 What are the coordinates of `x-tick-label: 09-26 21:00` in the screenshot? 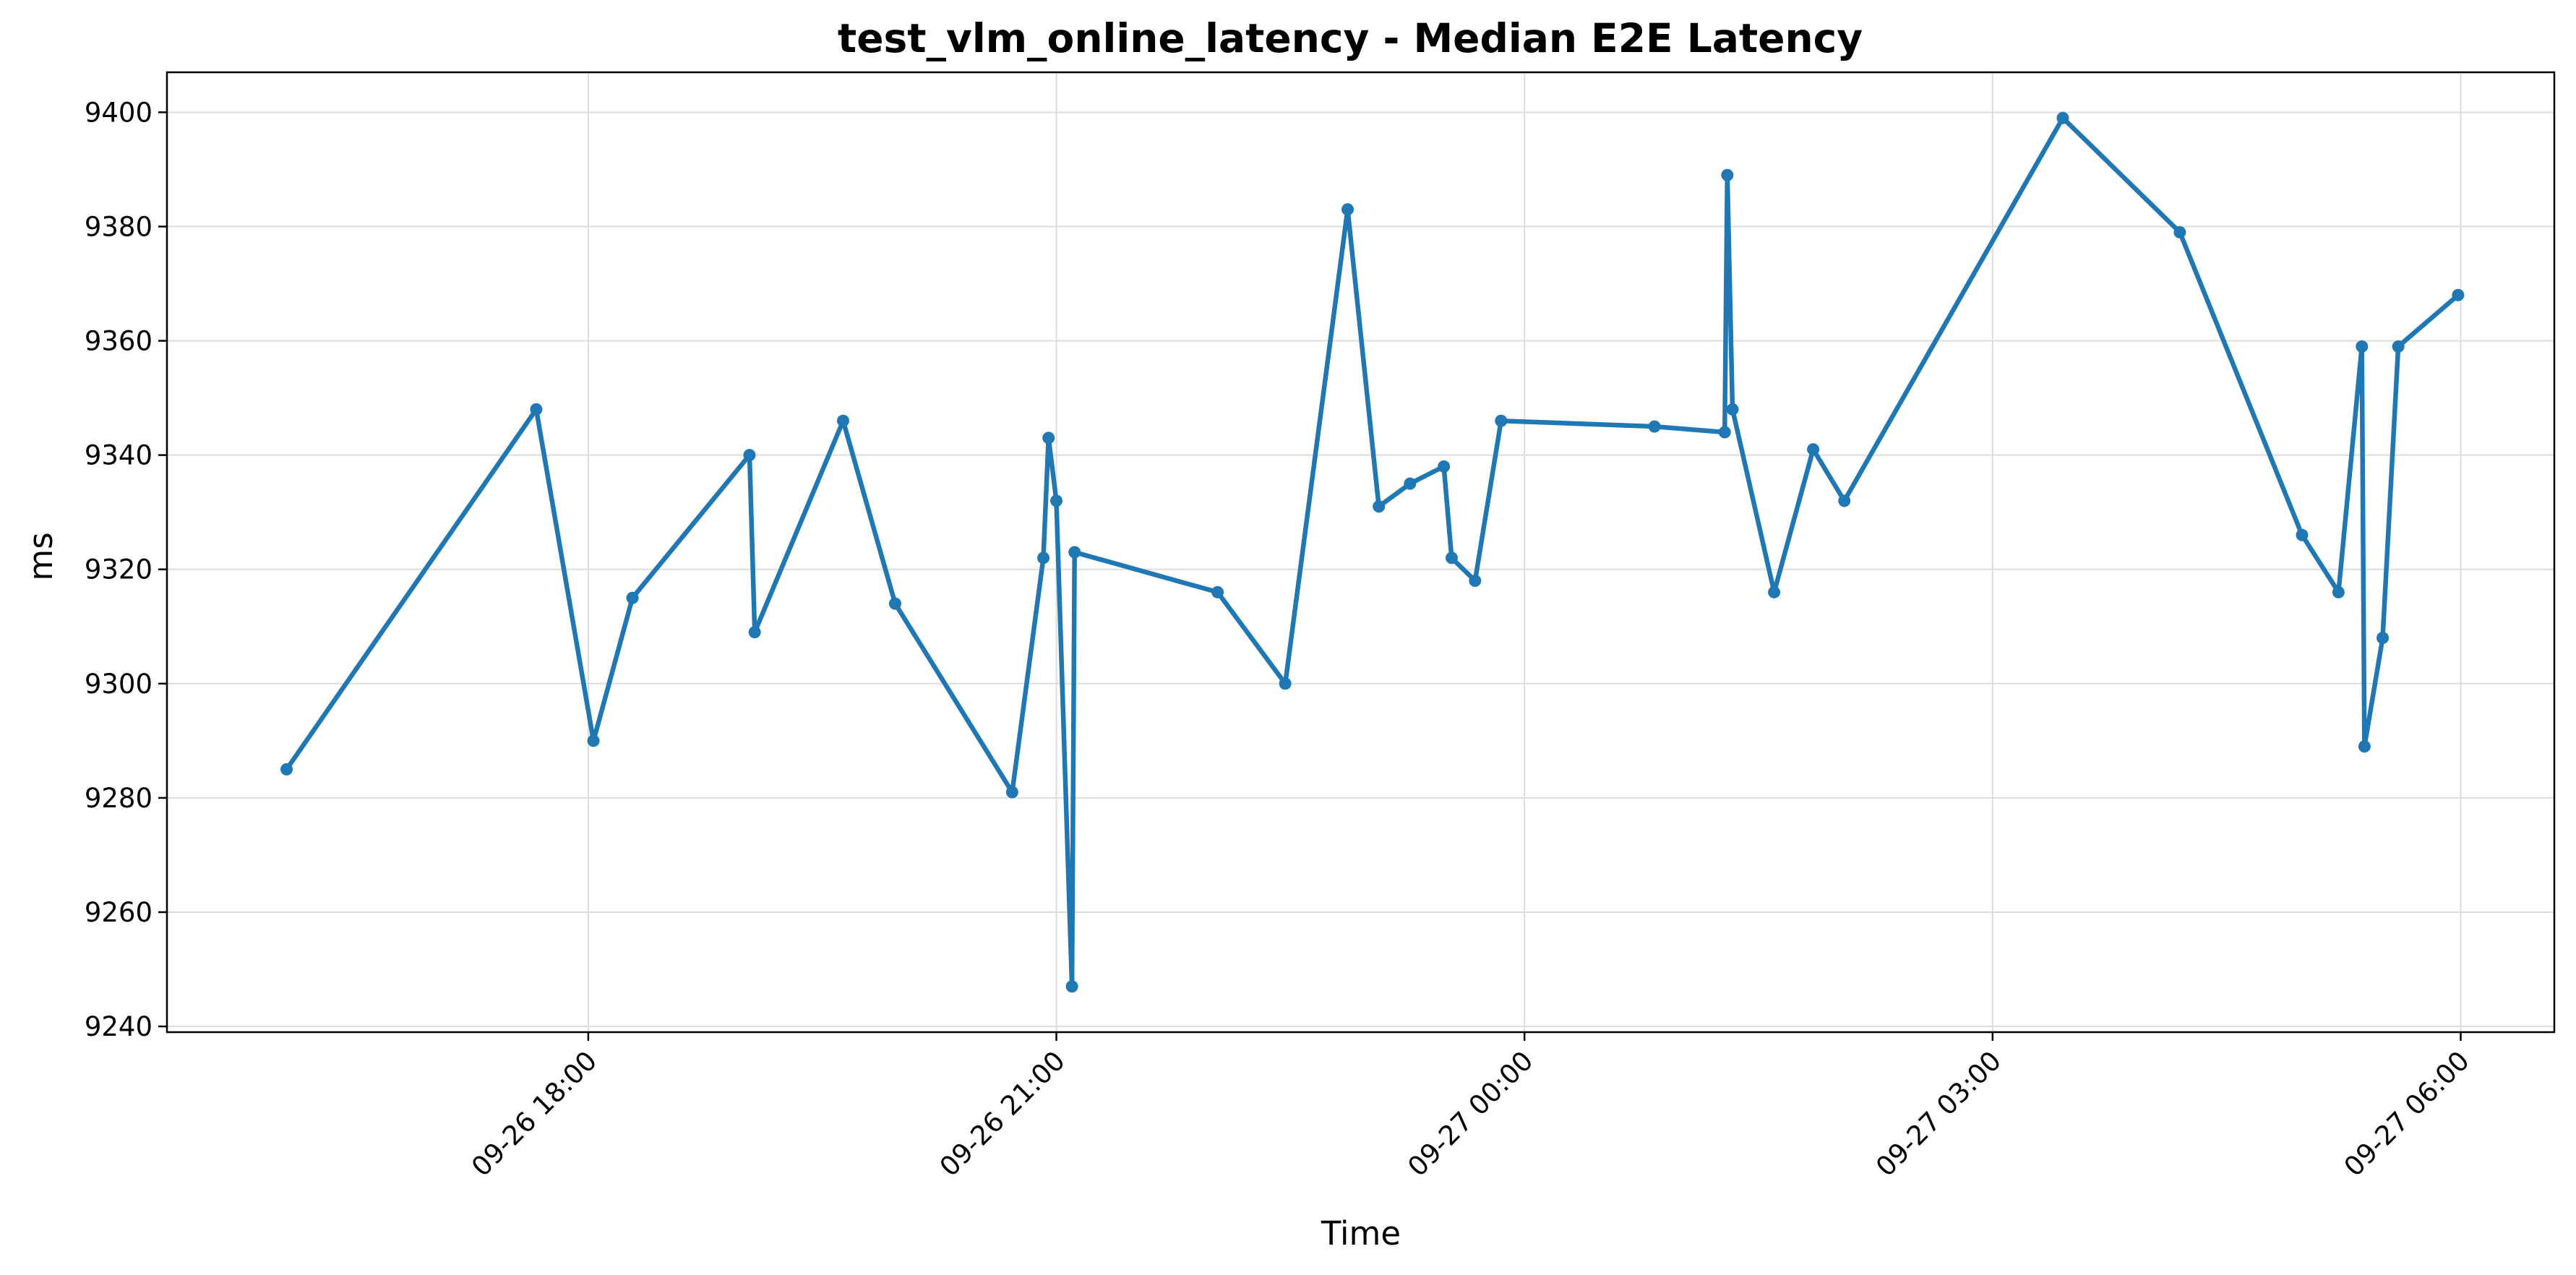 It's located at (1003, 1113).